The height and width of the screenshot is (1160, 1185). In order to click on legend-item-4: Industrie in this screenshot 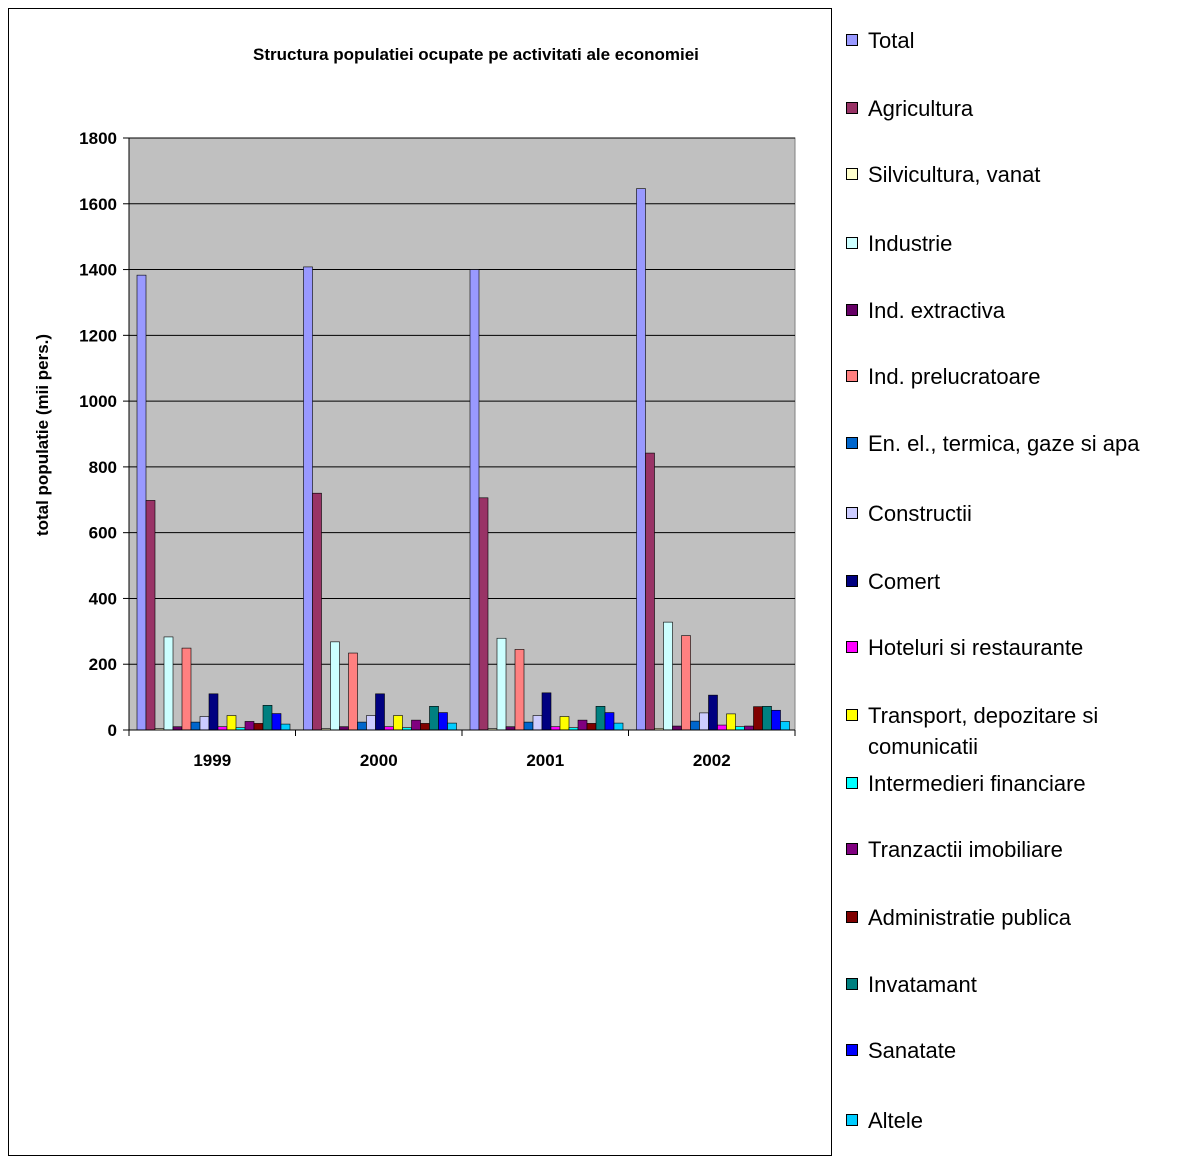, I will do `click(1007, 243)`.